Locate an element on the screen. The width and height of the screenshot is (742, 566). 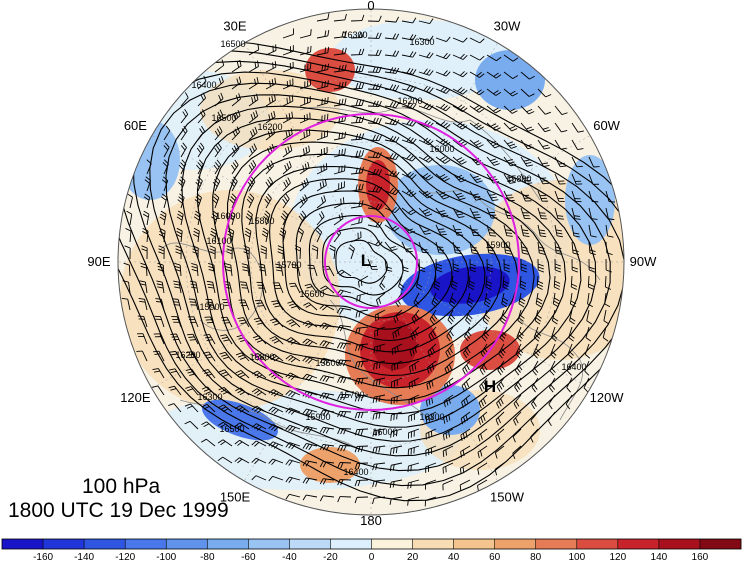
colorbar-tick-label: -100 is located at coordinates (166, 556).